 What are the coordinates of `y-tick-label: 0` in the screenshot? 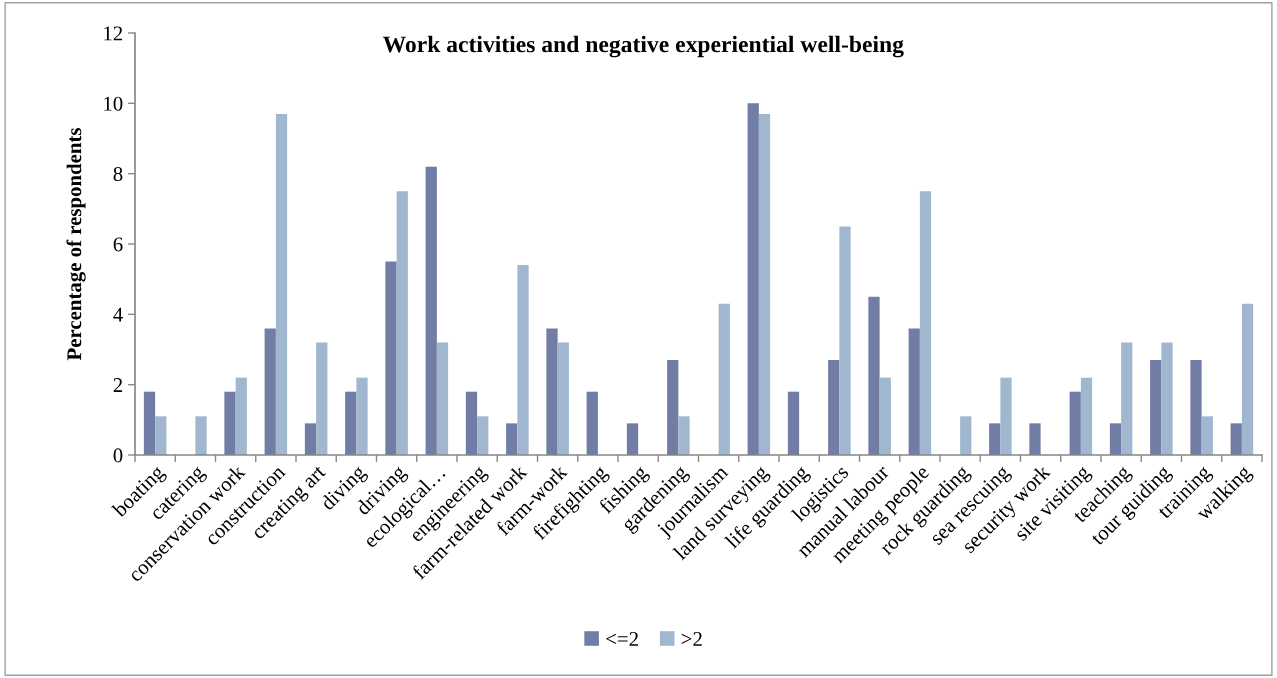 It's located at (118, 455).